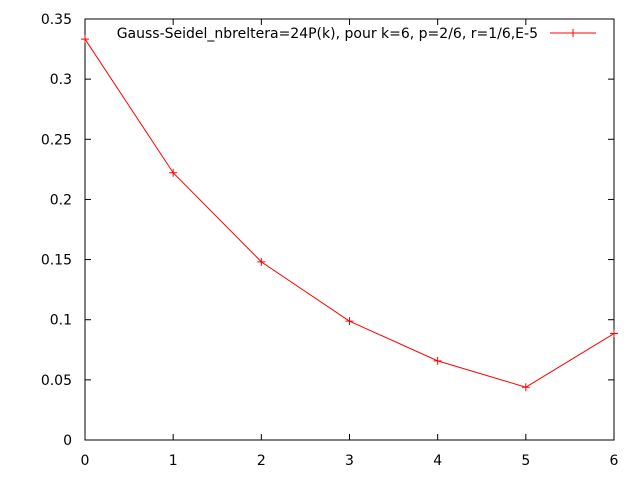 The image size is (640, 480). Describe the element at coordinates (56, 20) in the screenshot. I see `y-tick-label: 0.35` at that location.